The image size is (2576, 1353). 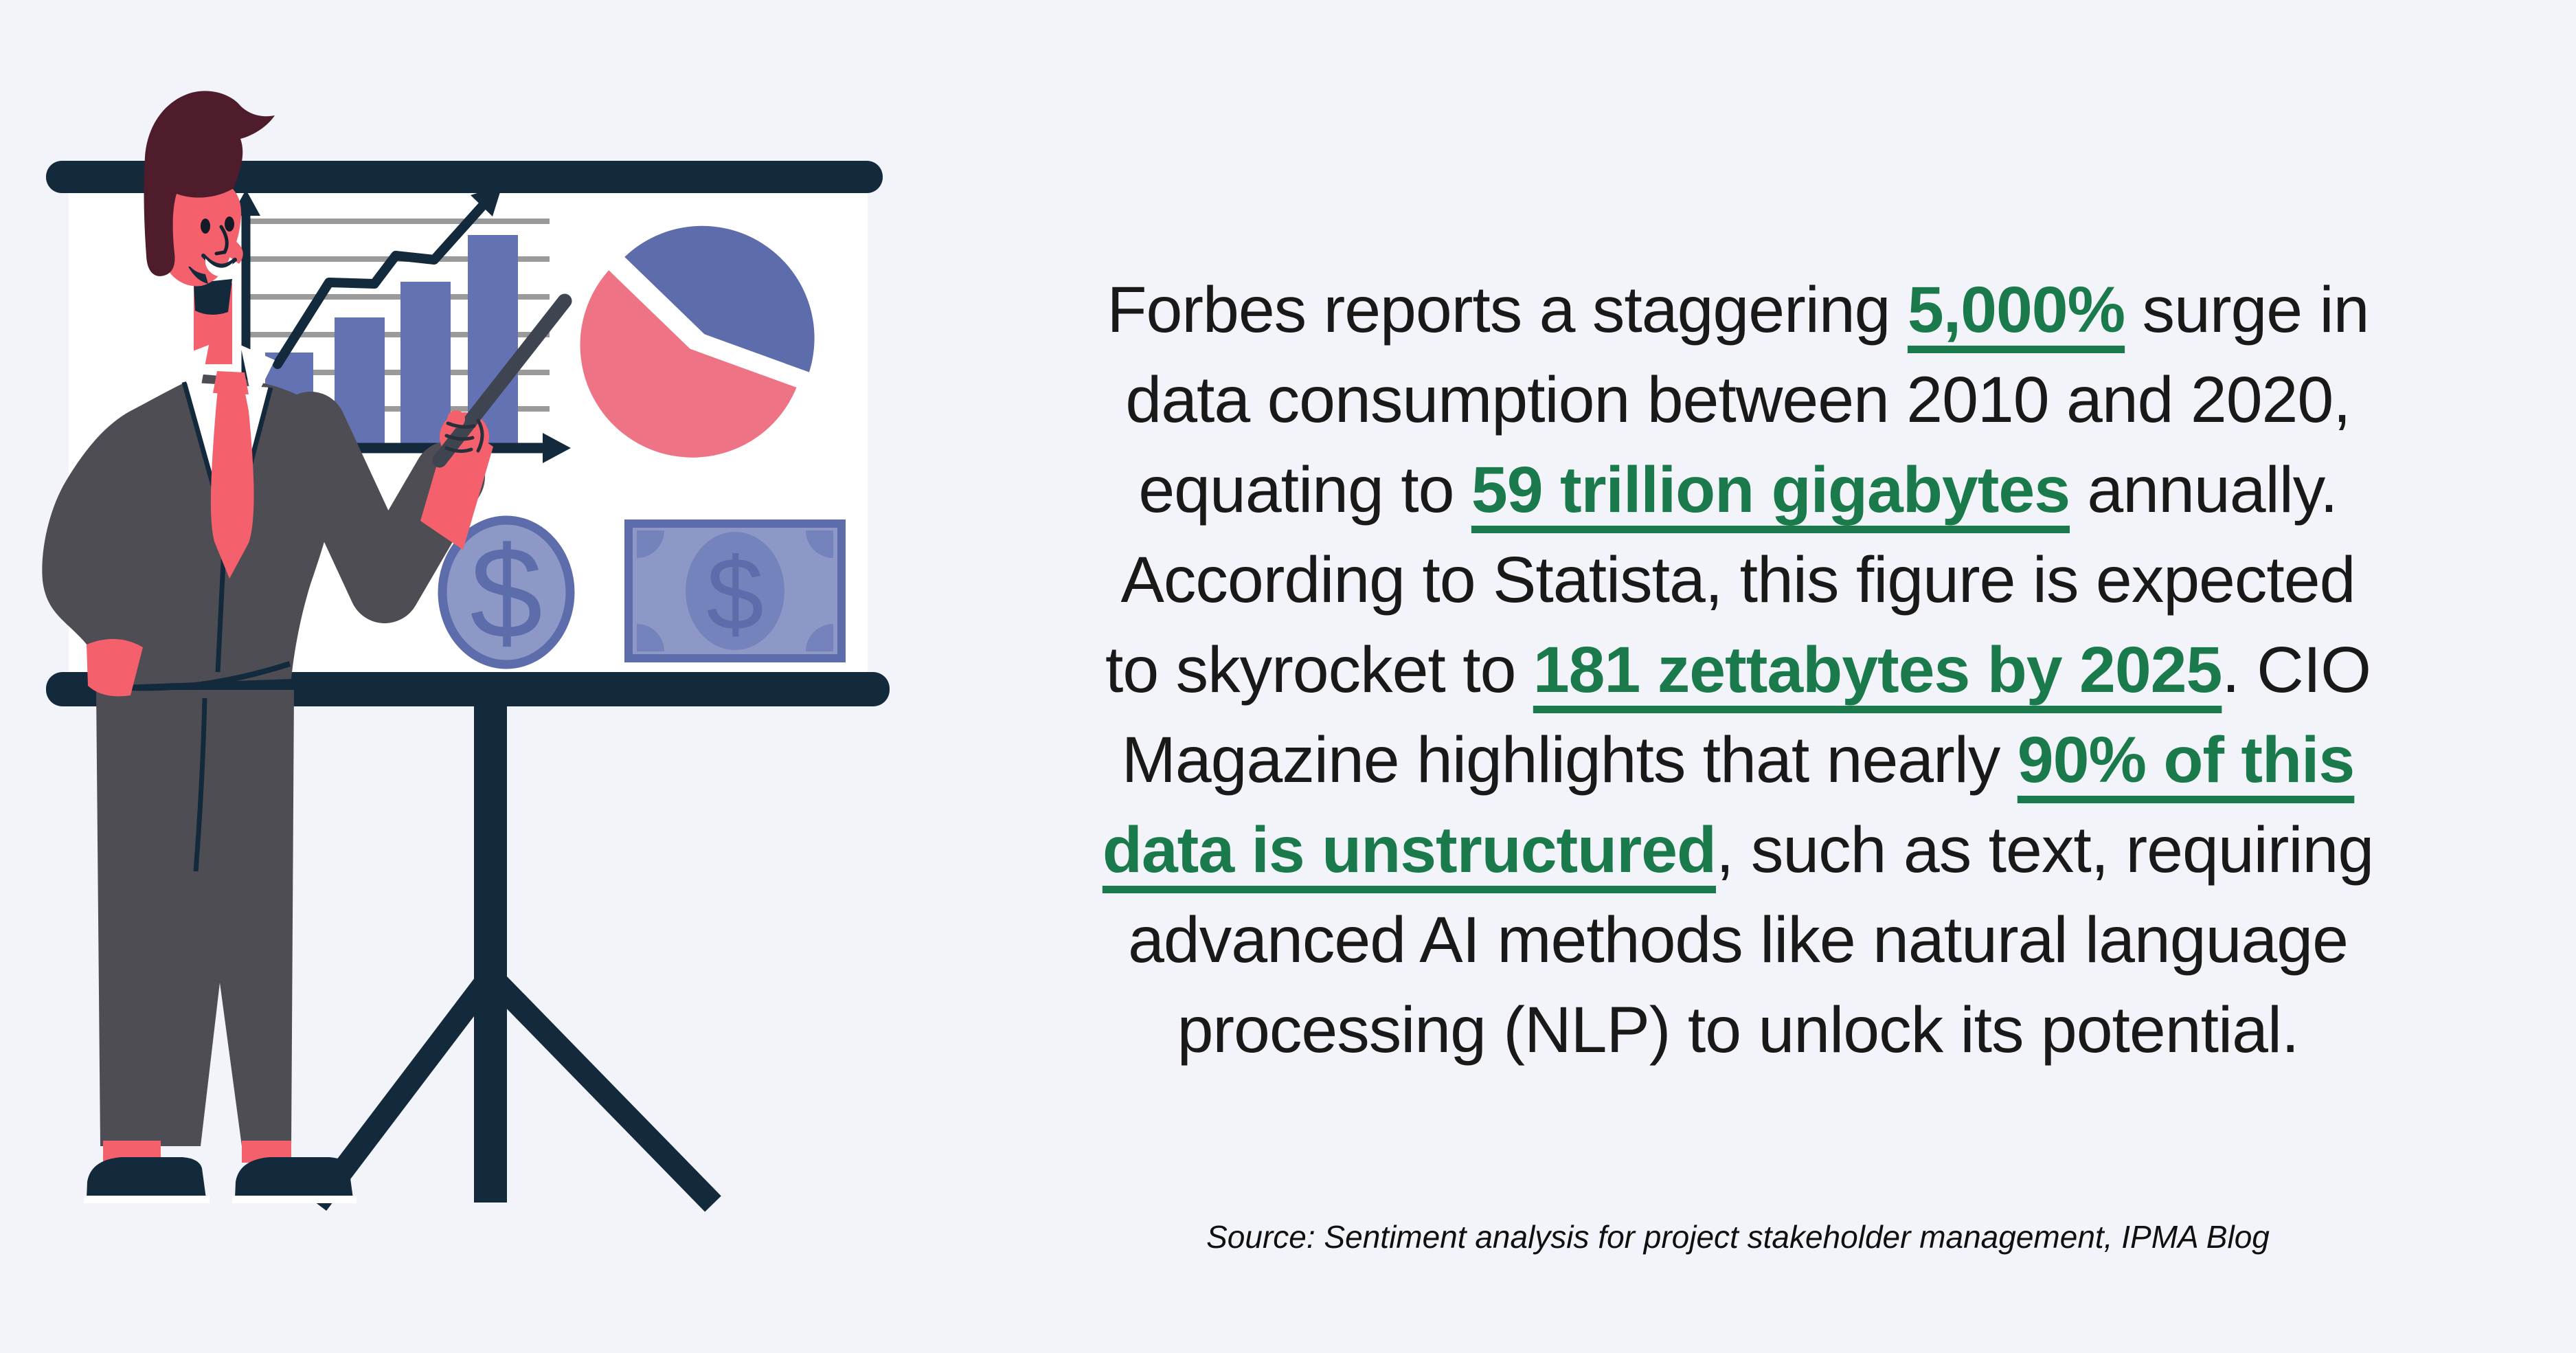 I want to click on highlight-stat-181-zettabytes: 181 zettabytes by 2025, so click(x=1877, y=670).